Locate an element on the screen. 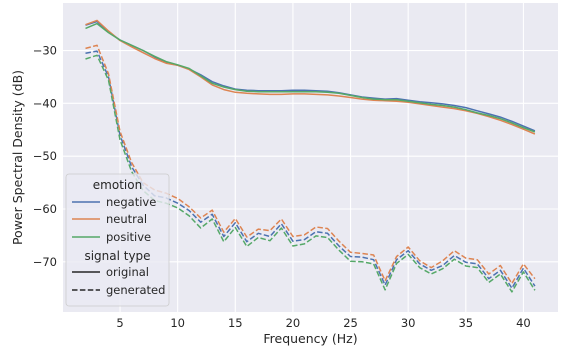 Image resolution: width=563 pixels, height=351 pixels. x-tick-label: 25 is located at coordinates (350, 323).